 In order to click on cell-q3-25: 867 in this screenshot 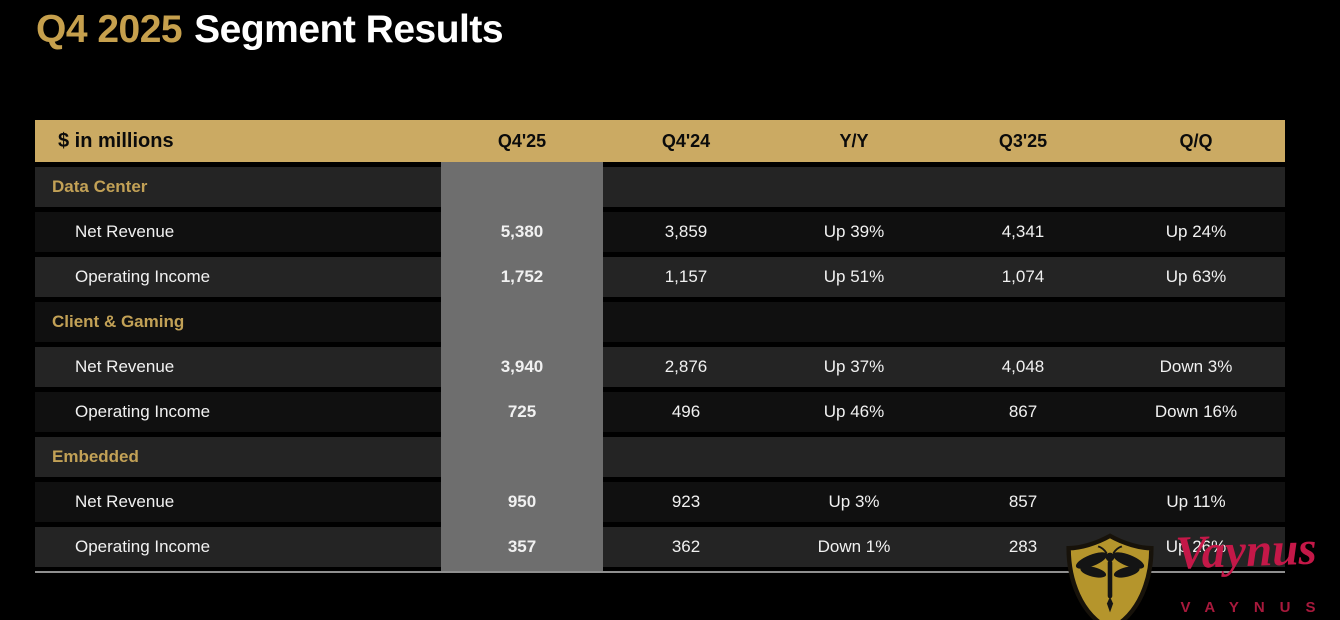, I will do `click(1023, 411)`.